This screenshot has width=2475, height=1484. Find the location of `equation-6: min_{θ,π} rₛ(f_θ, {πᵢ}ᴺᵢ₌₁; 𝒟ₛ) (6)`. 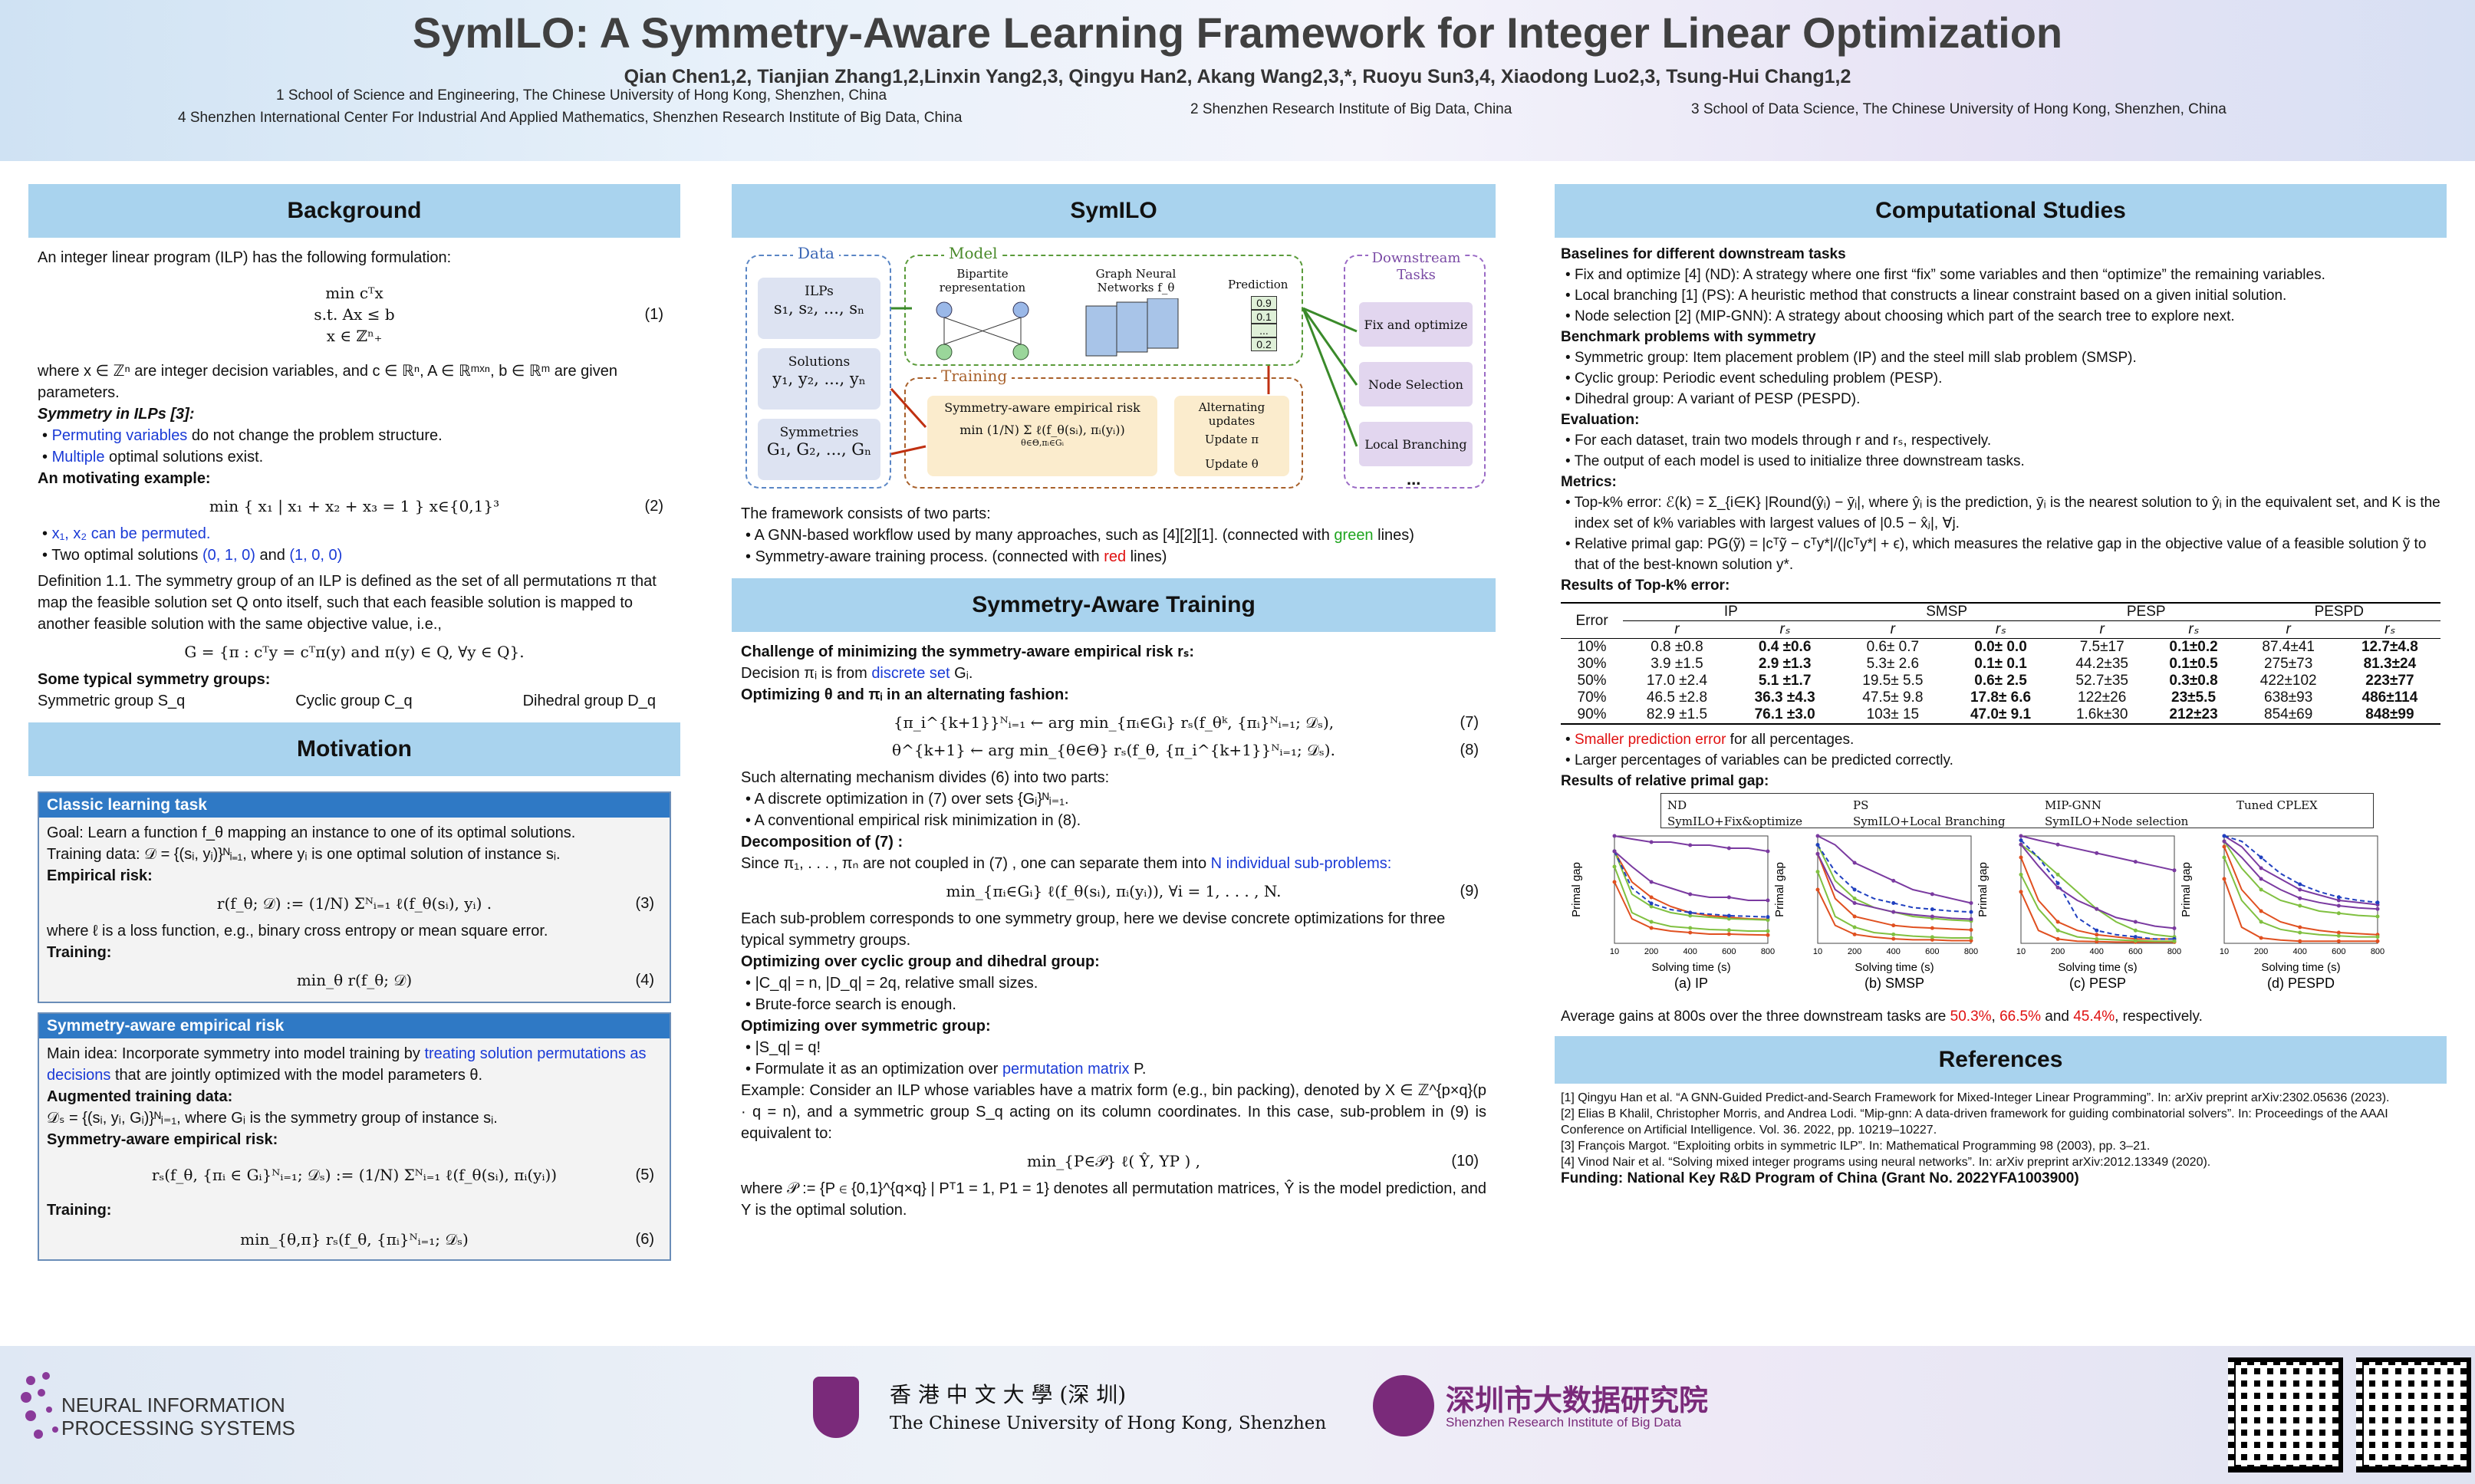

equation-6: min_{θ,π} rₛ(f_θ, {πᵢ}ᴺᵢ₌₁; 𝒟ₛ) (6) is located at coordinates (447, 1239).